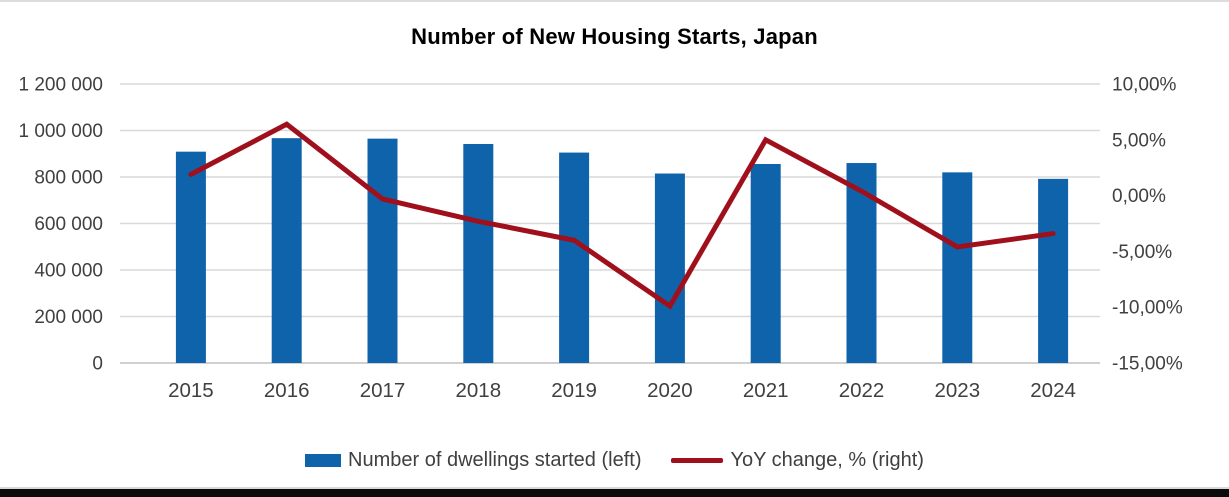 This screenshot has height=497, width=1229. What do you see at coordinates (1053, 270) in the screenshot?
I see `bar-2024` at bounding box center [1053, 270].